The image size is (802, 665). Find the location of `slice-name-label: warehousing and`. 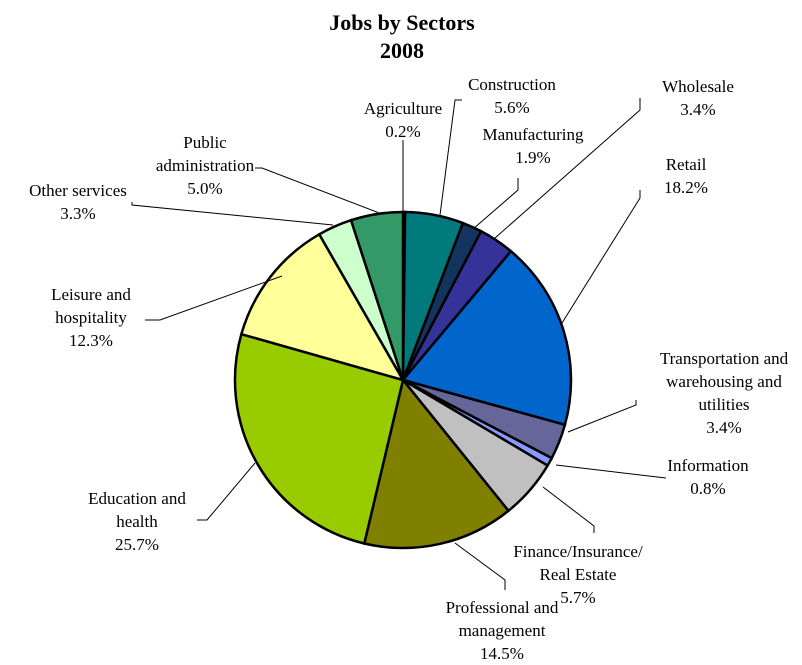

slice-name-label: warehousing and is located at coordinates (724, 381).